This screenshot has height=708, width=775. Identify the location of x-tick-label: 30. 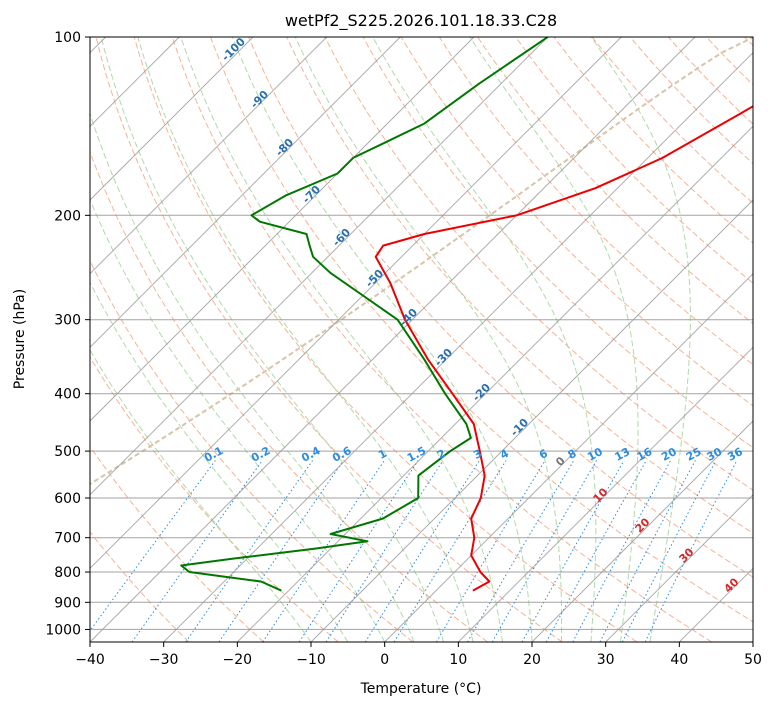
(606, 660).